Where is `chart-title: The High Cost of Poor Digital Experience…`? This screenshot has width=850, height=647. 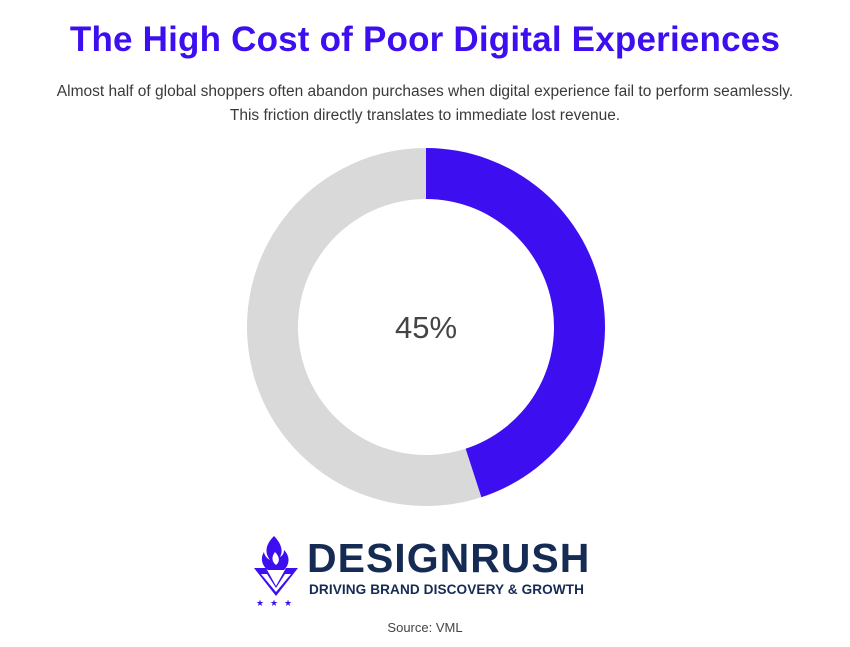 chart-title: The High Cost of Poor Digital Experience… is located at coordinates (425, 39).